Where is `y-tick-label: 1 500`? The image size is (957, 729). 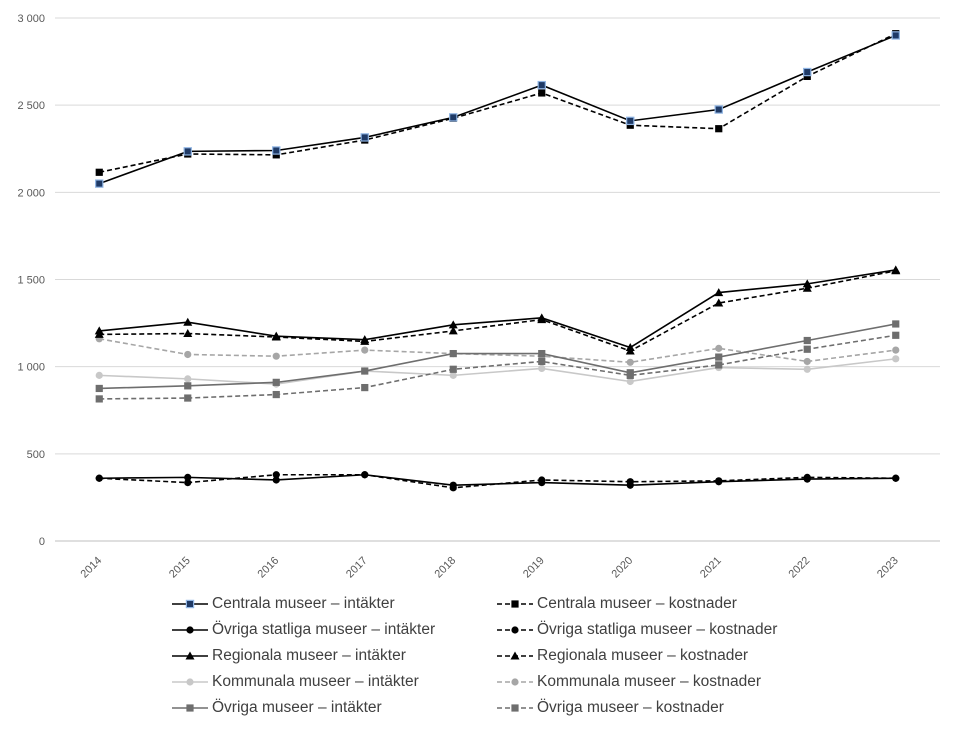
y-tick-label: 1 500 is located at coordinates (31, 281).